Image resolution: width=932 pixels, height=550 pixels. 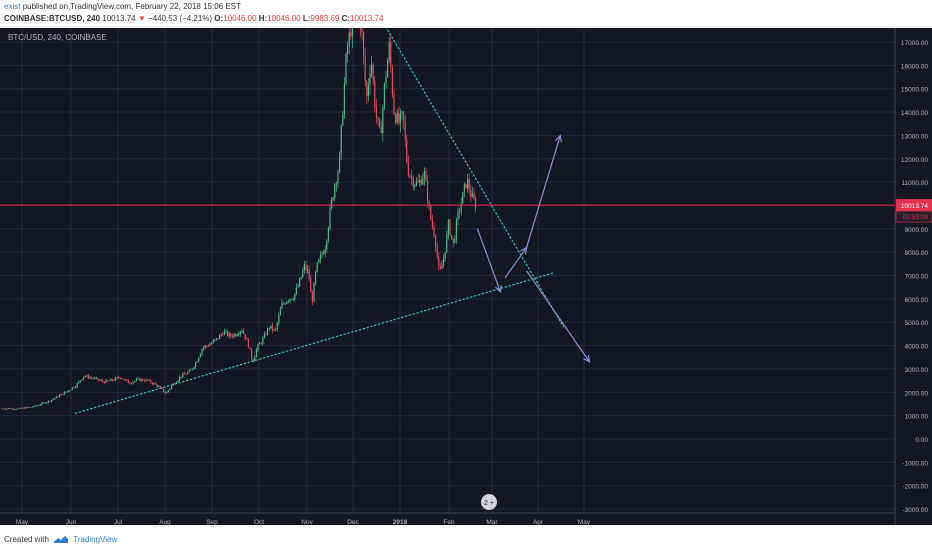 What do you see at coordinates (12, 6) in the screenshot?
I see `author-link: exist` at bounding box center [12, 6].